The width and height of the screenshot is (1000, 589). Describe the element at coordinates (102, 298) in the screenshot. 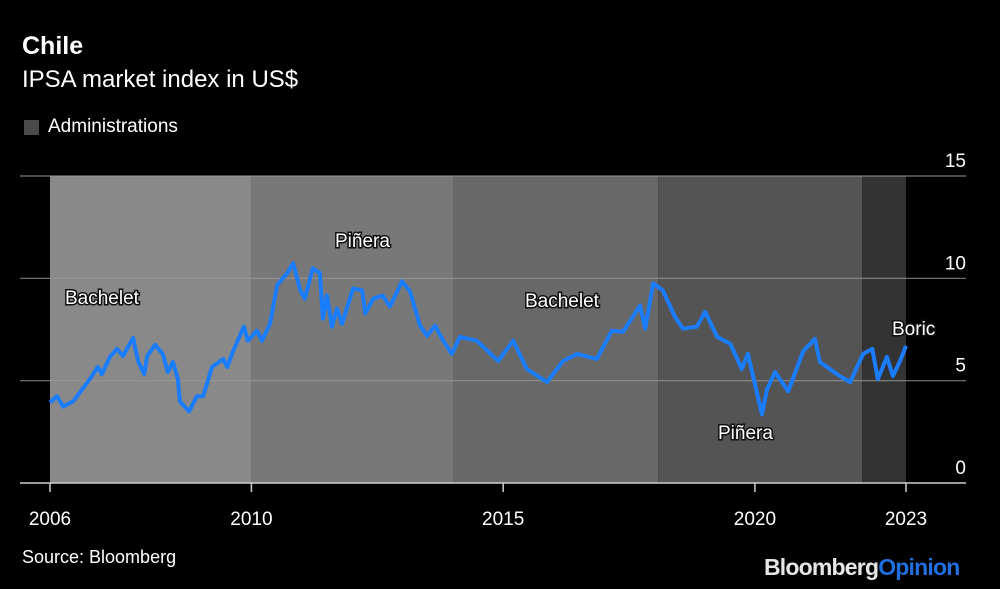

I see `annotation-bachelet-1: Bachelet` at that location.